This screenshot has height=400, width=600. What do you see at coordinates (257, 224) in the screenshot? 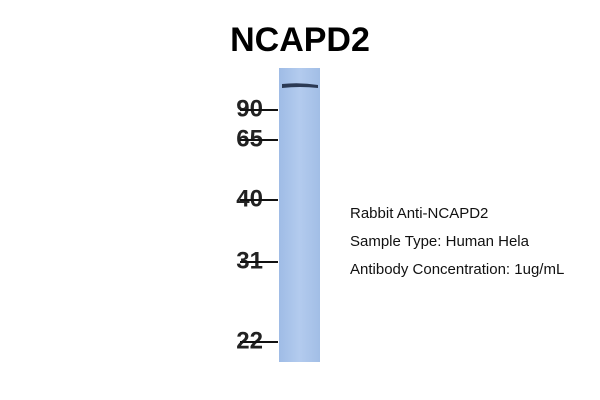
I see `markers: 90 65 40 31 22` at bounding box center [257, 224].